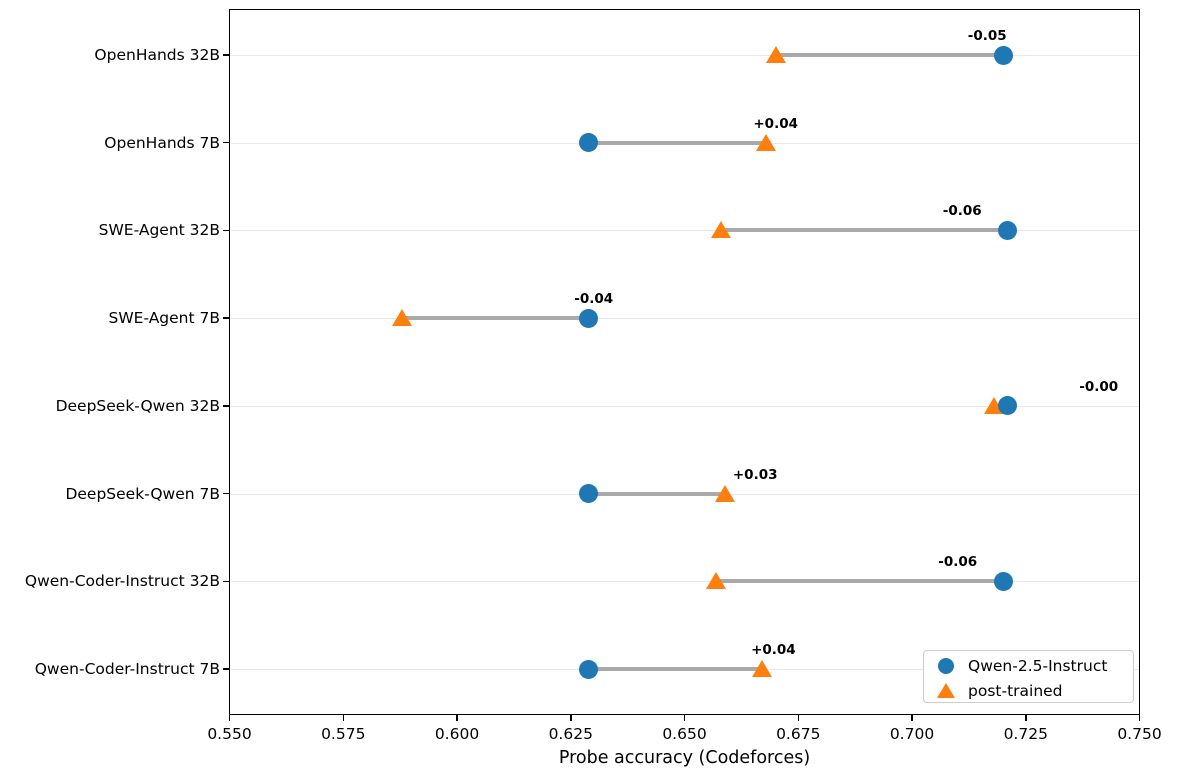 The width and height of the screenshot is (1178, 778). I want to click on x-tick-label: 0.600, so click(457, 734).